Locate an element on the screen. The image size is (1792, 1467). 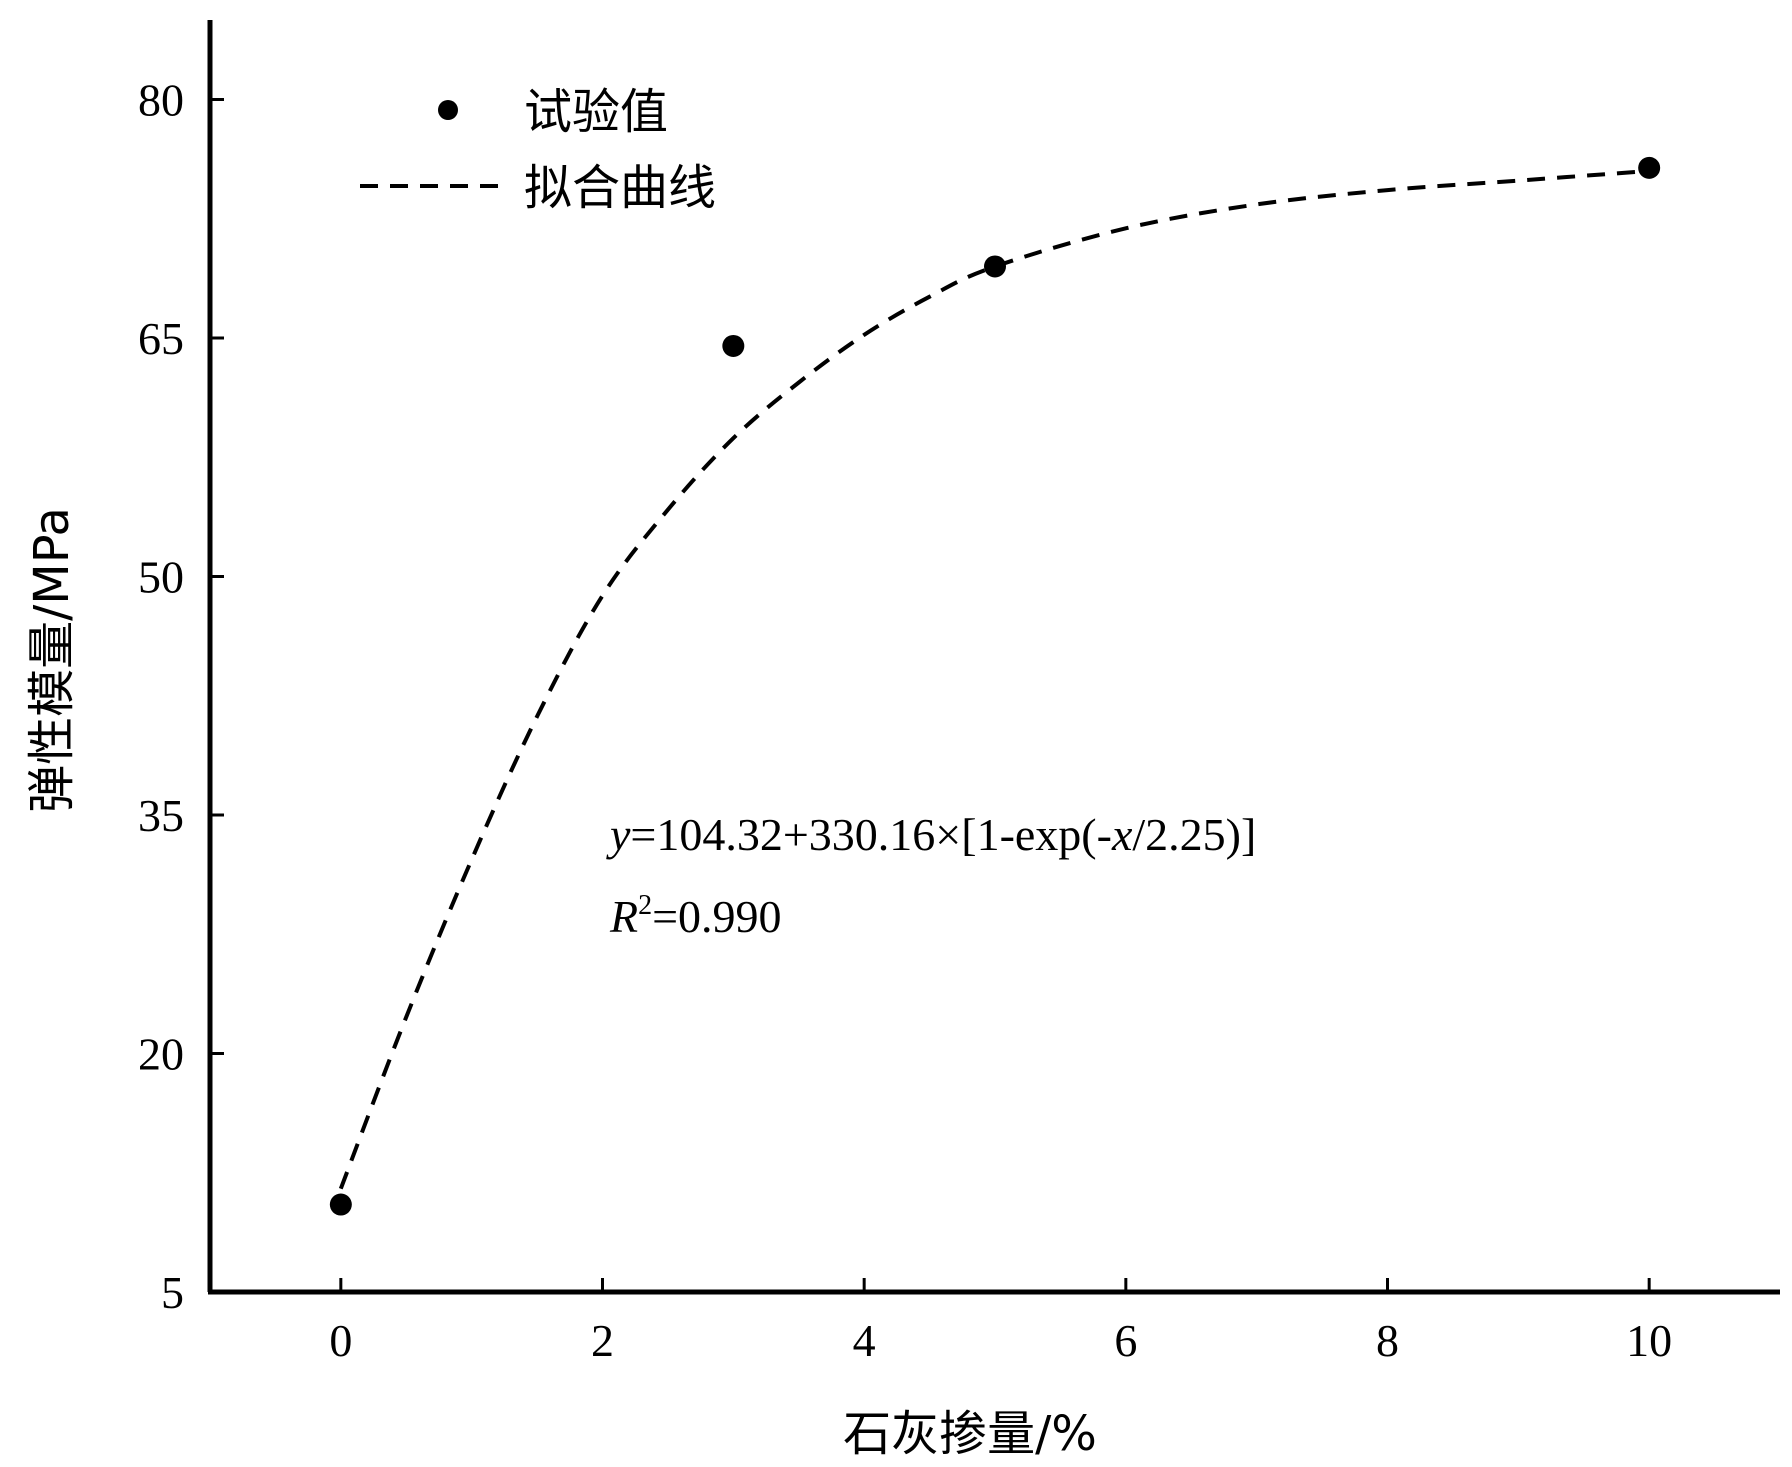
r-squared-annotation: R2=0.990 is located at coordinates (695, 916).